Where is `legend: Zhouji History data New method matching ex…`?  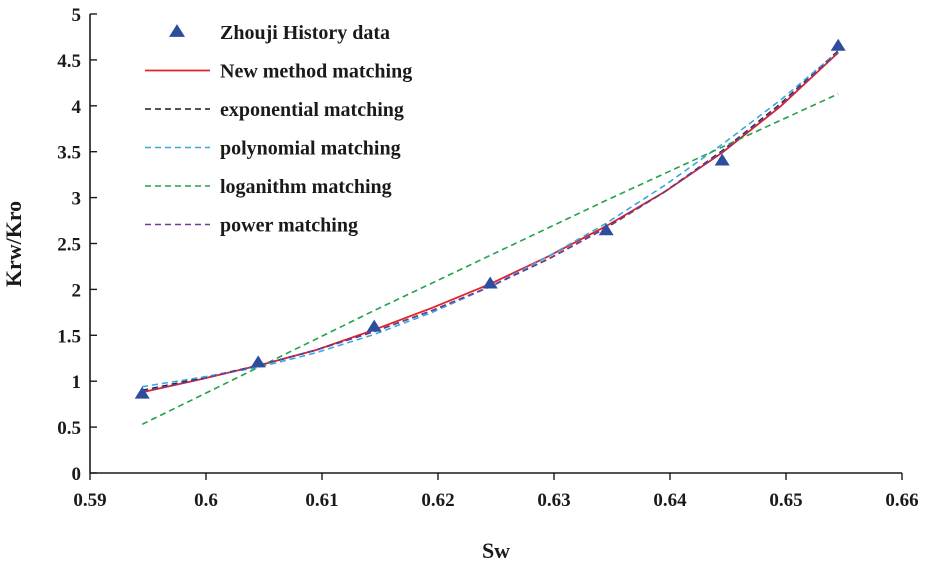 legend: Zhouji History data New method matching ex… is located at coordinates (278, 129).